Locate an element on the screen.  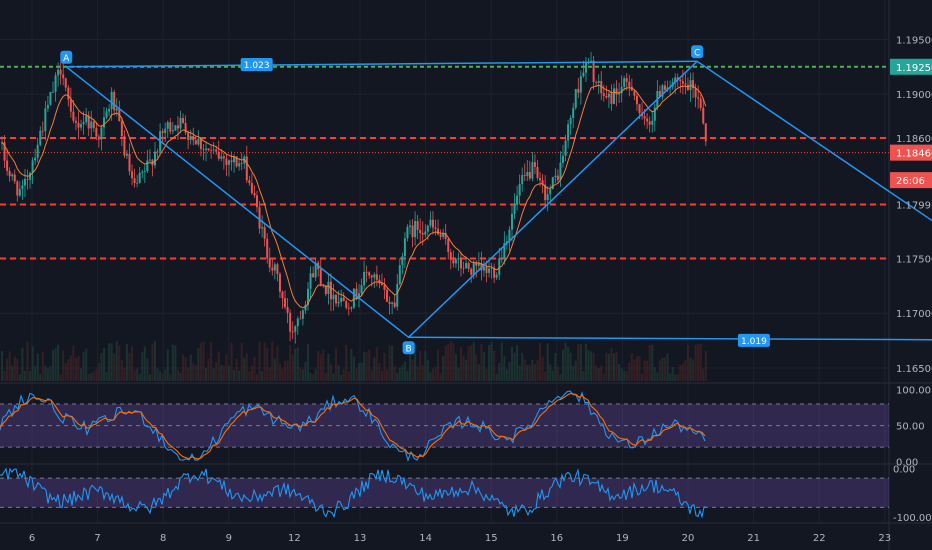
pattern-point-badge is located at coordinates (697, 52).